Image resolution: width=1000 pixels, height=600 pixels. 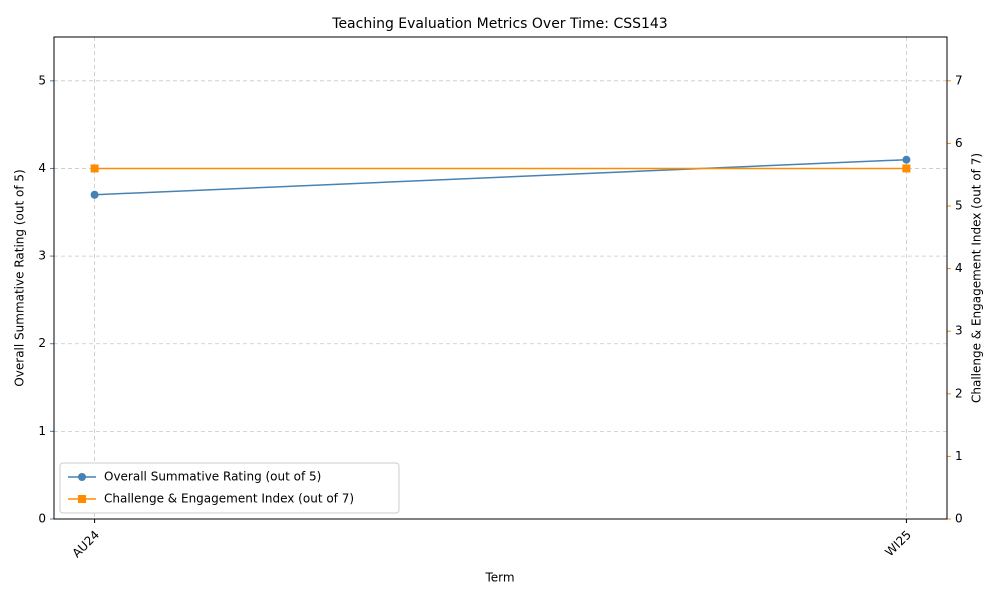 I want to click on y-tick-label: 3, so click(x=42, y=256).